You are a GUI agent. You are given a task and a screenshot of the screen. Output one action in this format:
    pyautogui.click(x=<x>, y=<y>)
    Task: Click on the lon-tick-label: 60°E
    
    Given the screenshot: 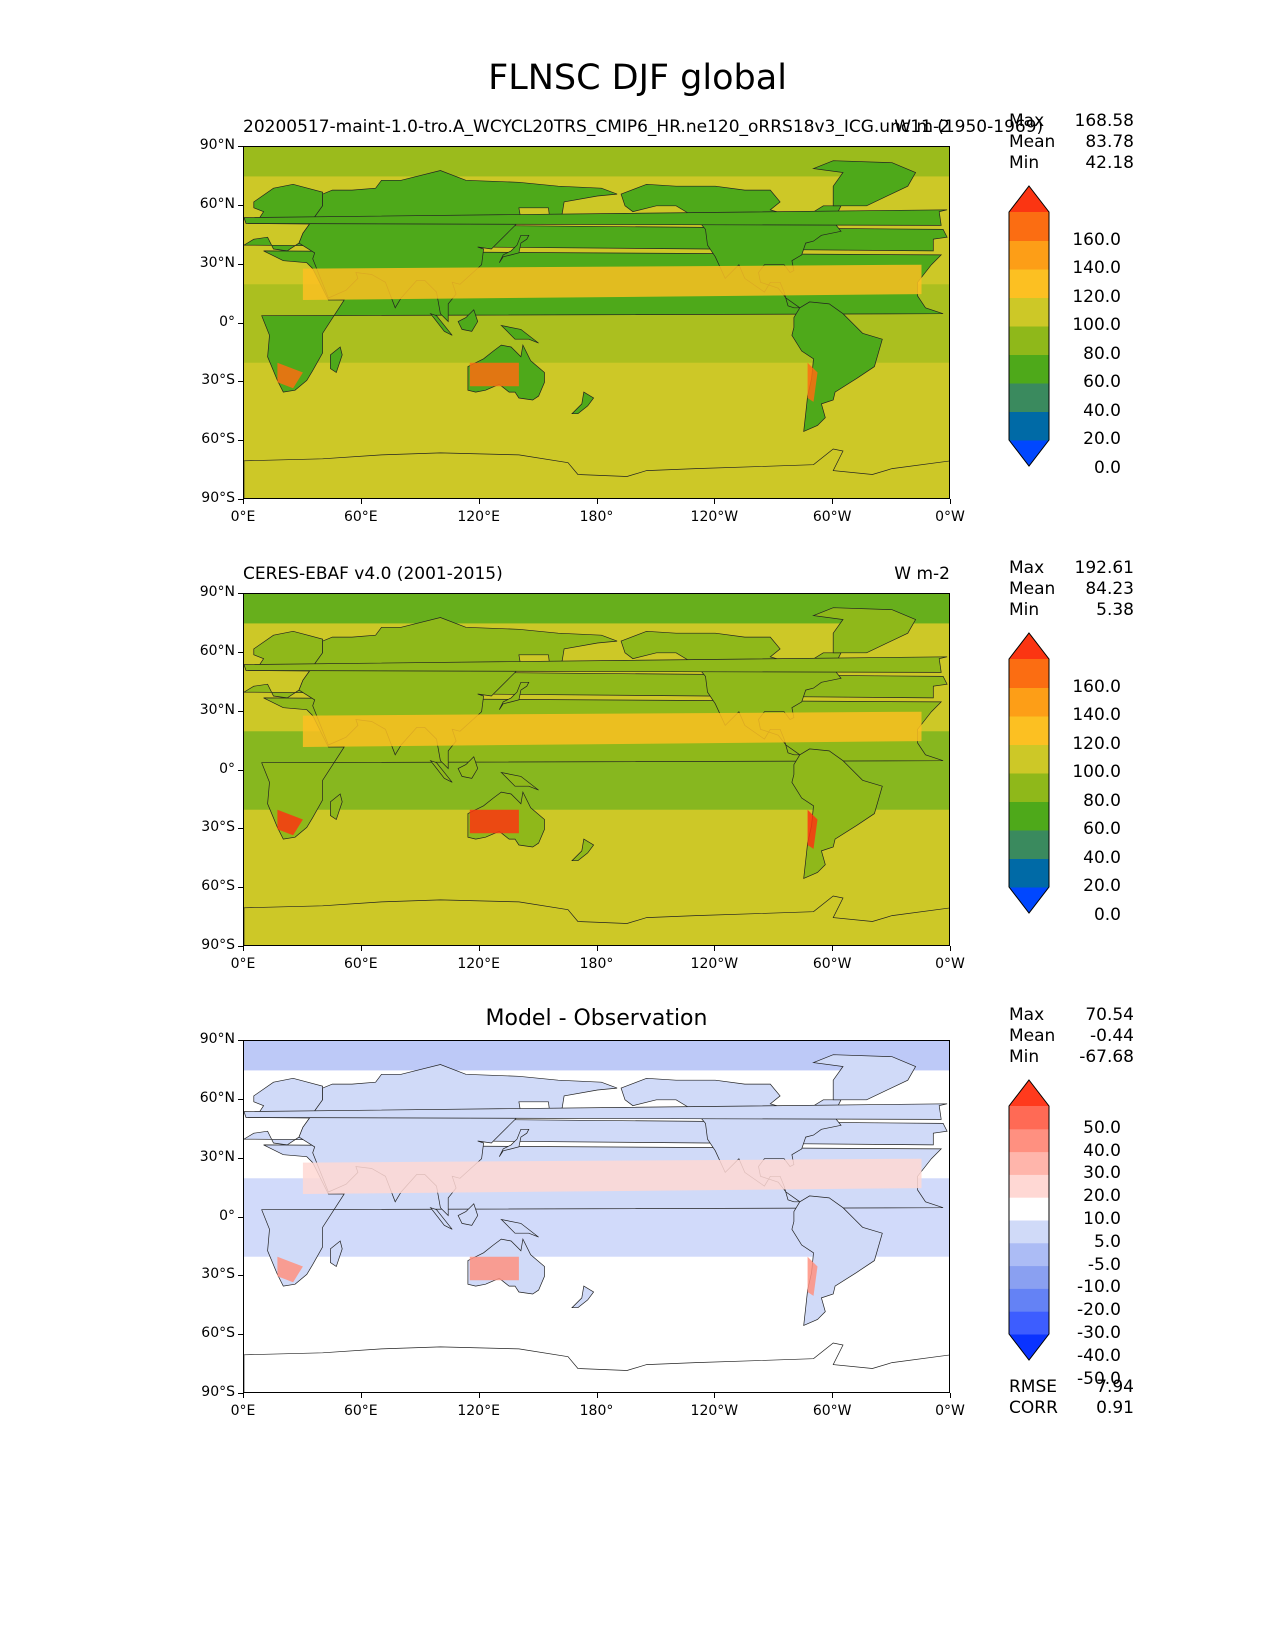 What is the action you would take?
    pyautogui.click(x=360, y=964)
    